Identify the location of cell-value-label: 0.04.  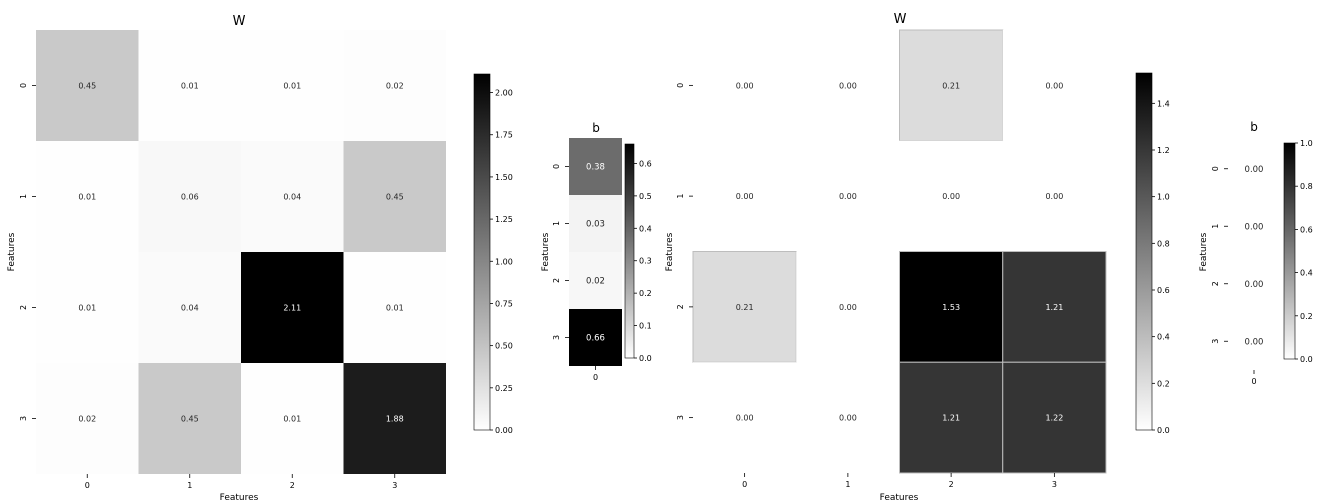
(190, 308).